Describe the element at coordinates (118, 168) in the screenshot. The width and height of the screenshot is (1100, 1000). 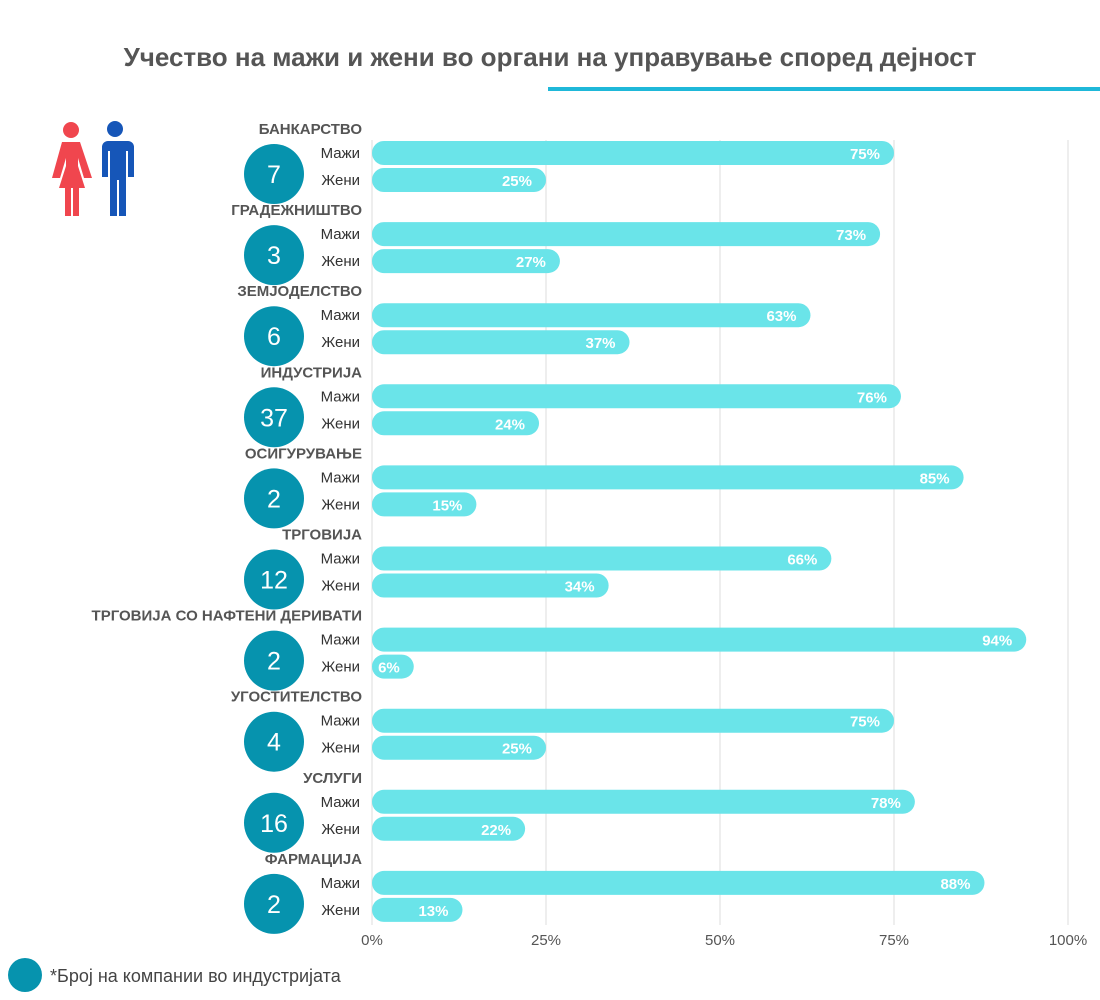
I see `man-icon` at that location.